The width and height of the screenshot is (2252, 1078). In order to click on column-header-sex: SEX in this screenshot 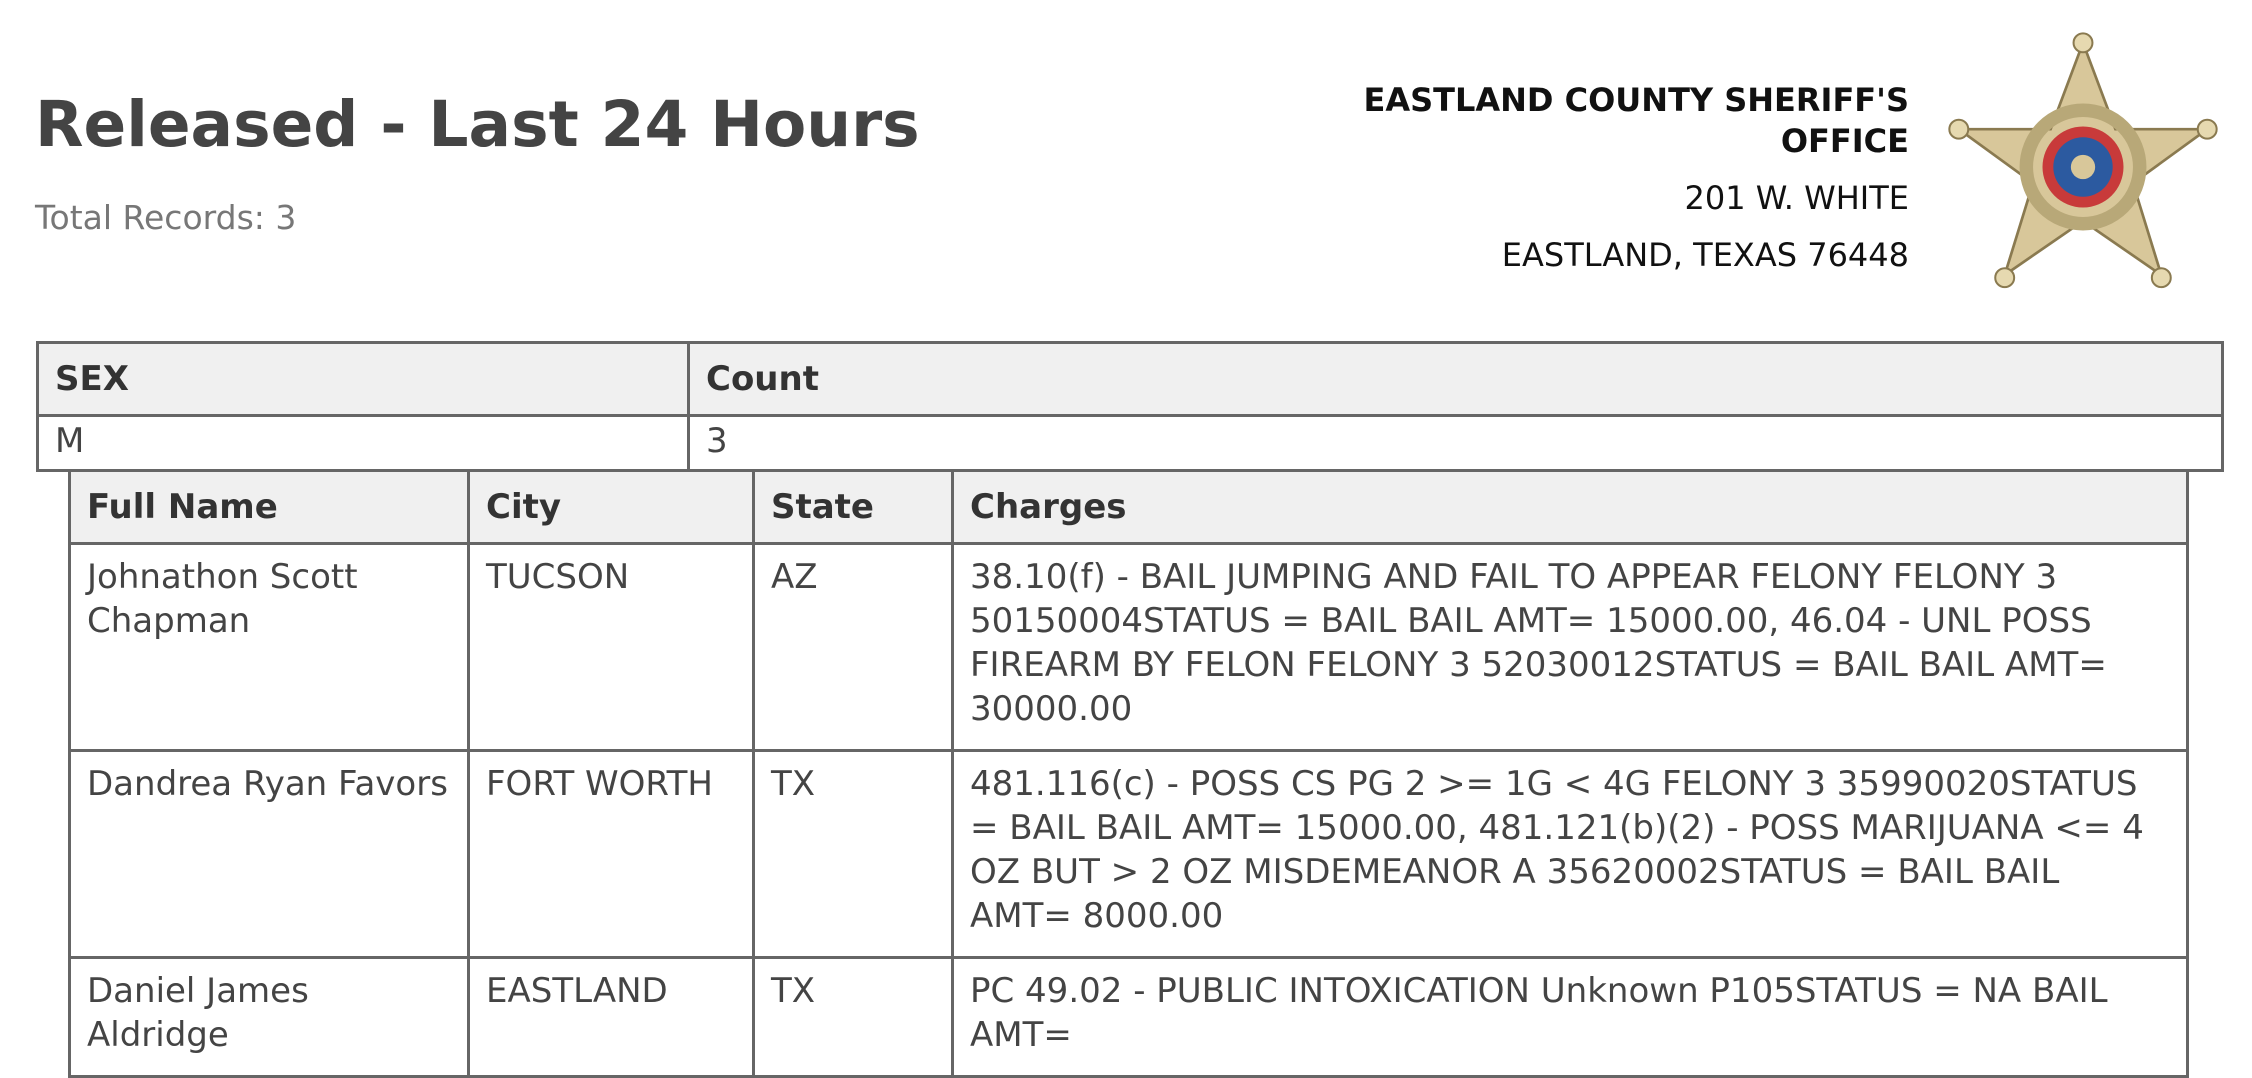, I will do `click(363, 379)`.